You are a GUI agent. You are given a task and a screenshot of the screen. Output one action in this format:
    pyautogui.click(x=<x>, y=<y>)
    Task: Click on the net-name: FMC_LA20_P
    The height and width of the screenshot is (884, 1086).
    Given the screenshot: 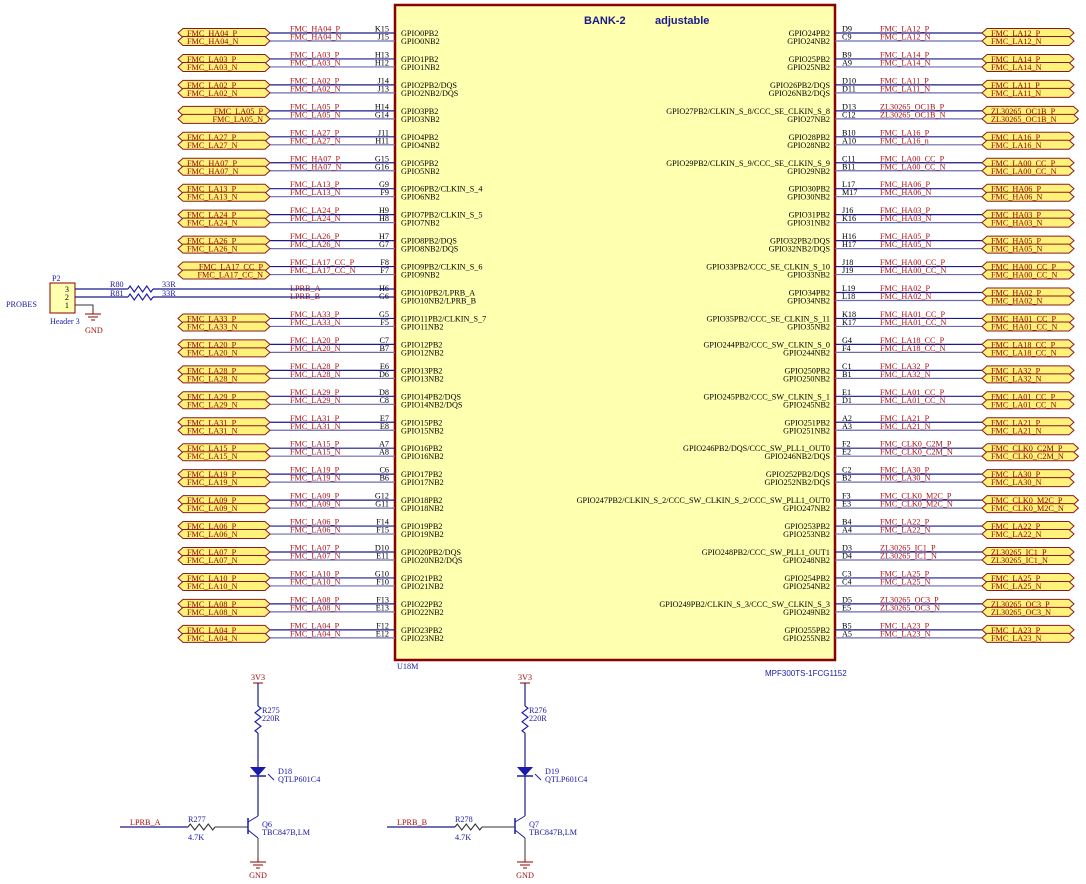 What is the action you would take?
    pyautogui.click(x=315, y=340)
    